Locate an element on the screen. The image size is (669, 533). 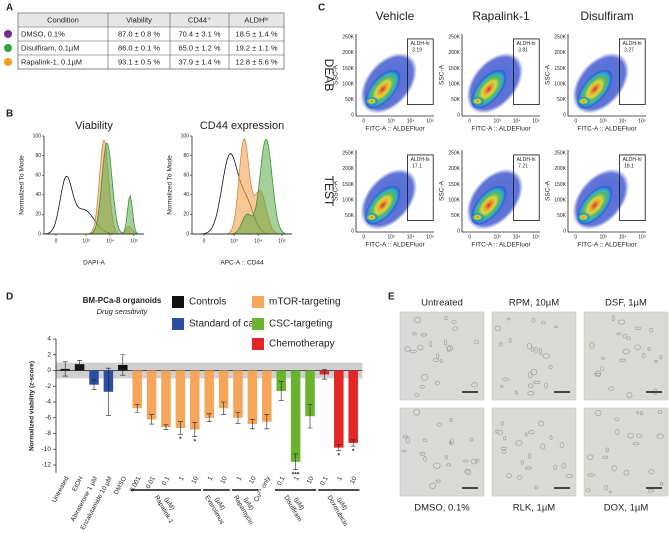
column-title: Rapalink-1 is located at coordinates (501, 16).